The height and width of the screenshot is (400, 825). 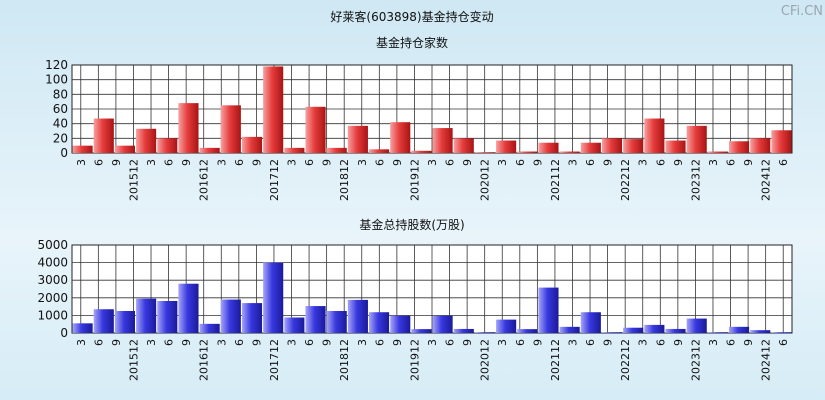 What do you see at coordinates (802, 11) in the screenshot?
I see `watermark: CFi.CN` at bounding box center [802, 11].